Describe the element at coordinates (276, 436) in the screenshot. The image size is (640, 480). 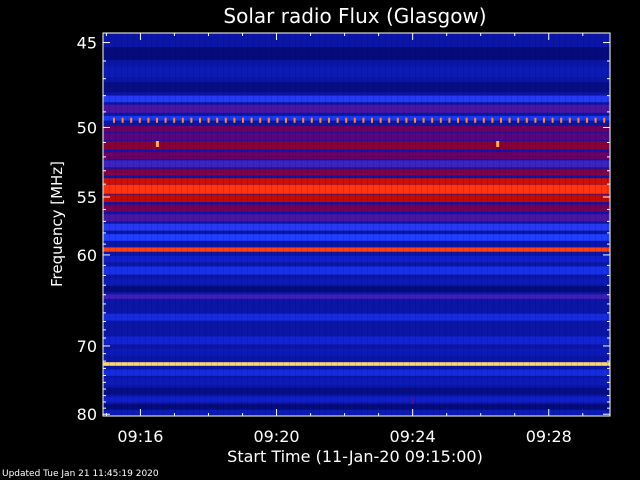
I see `x-tick-label: 09:20` at that location.